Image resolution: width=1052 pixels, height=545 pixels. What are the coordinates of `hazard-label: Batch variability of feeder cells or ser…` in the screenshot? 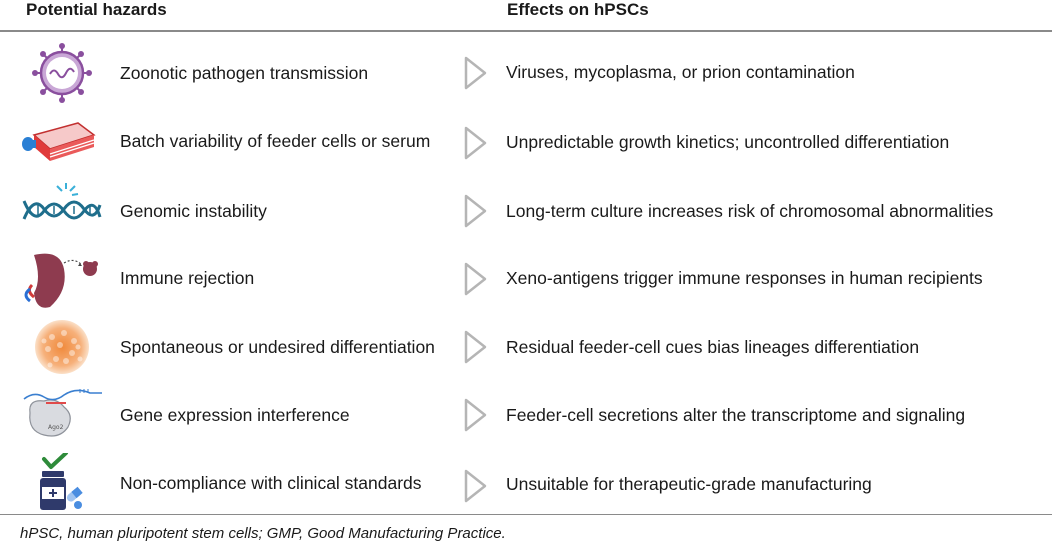 It's located at (275, 141).